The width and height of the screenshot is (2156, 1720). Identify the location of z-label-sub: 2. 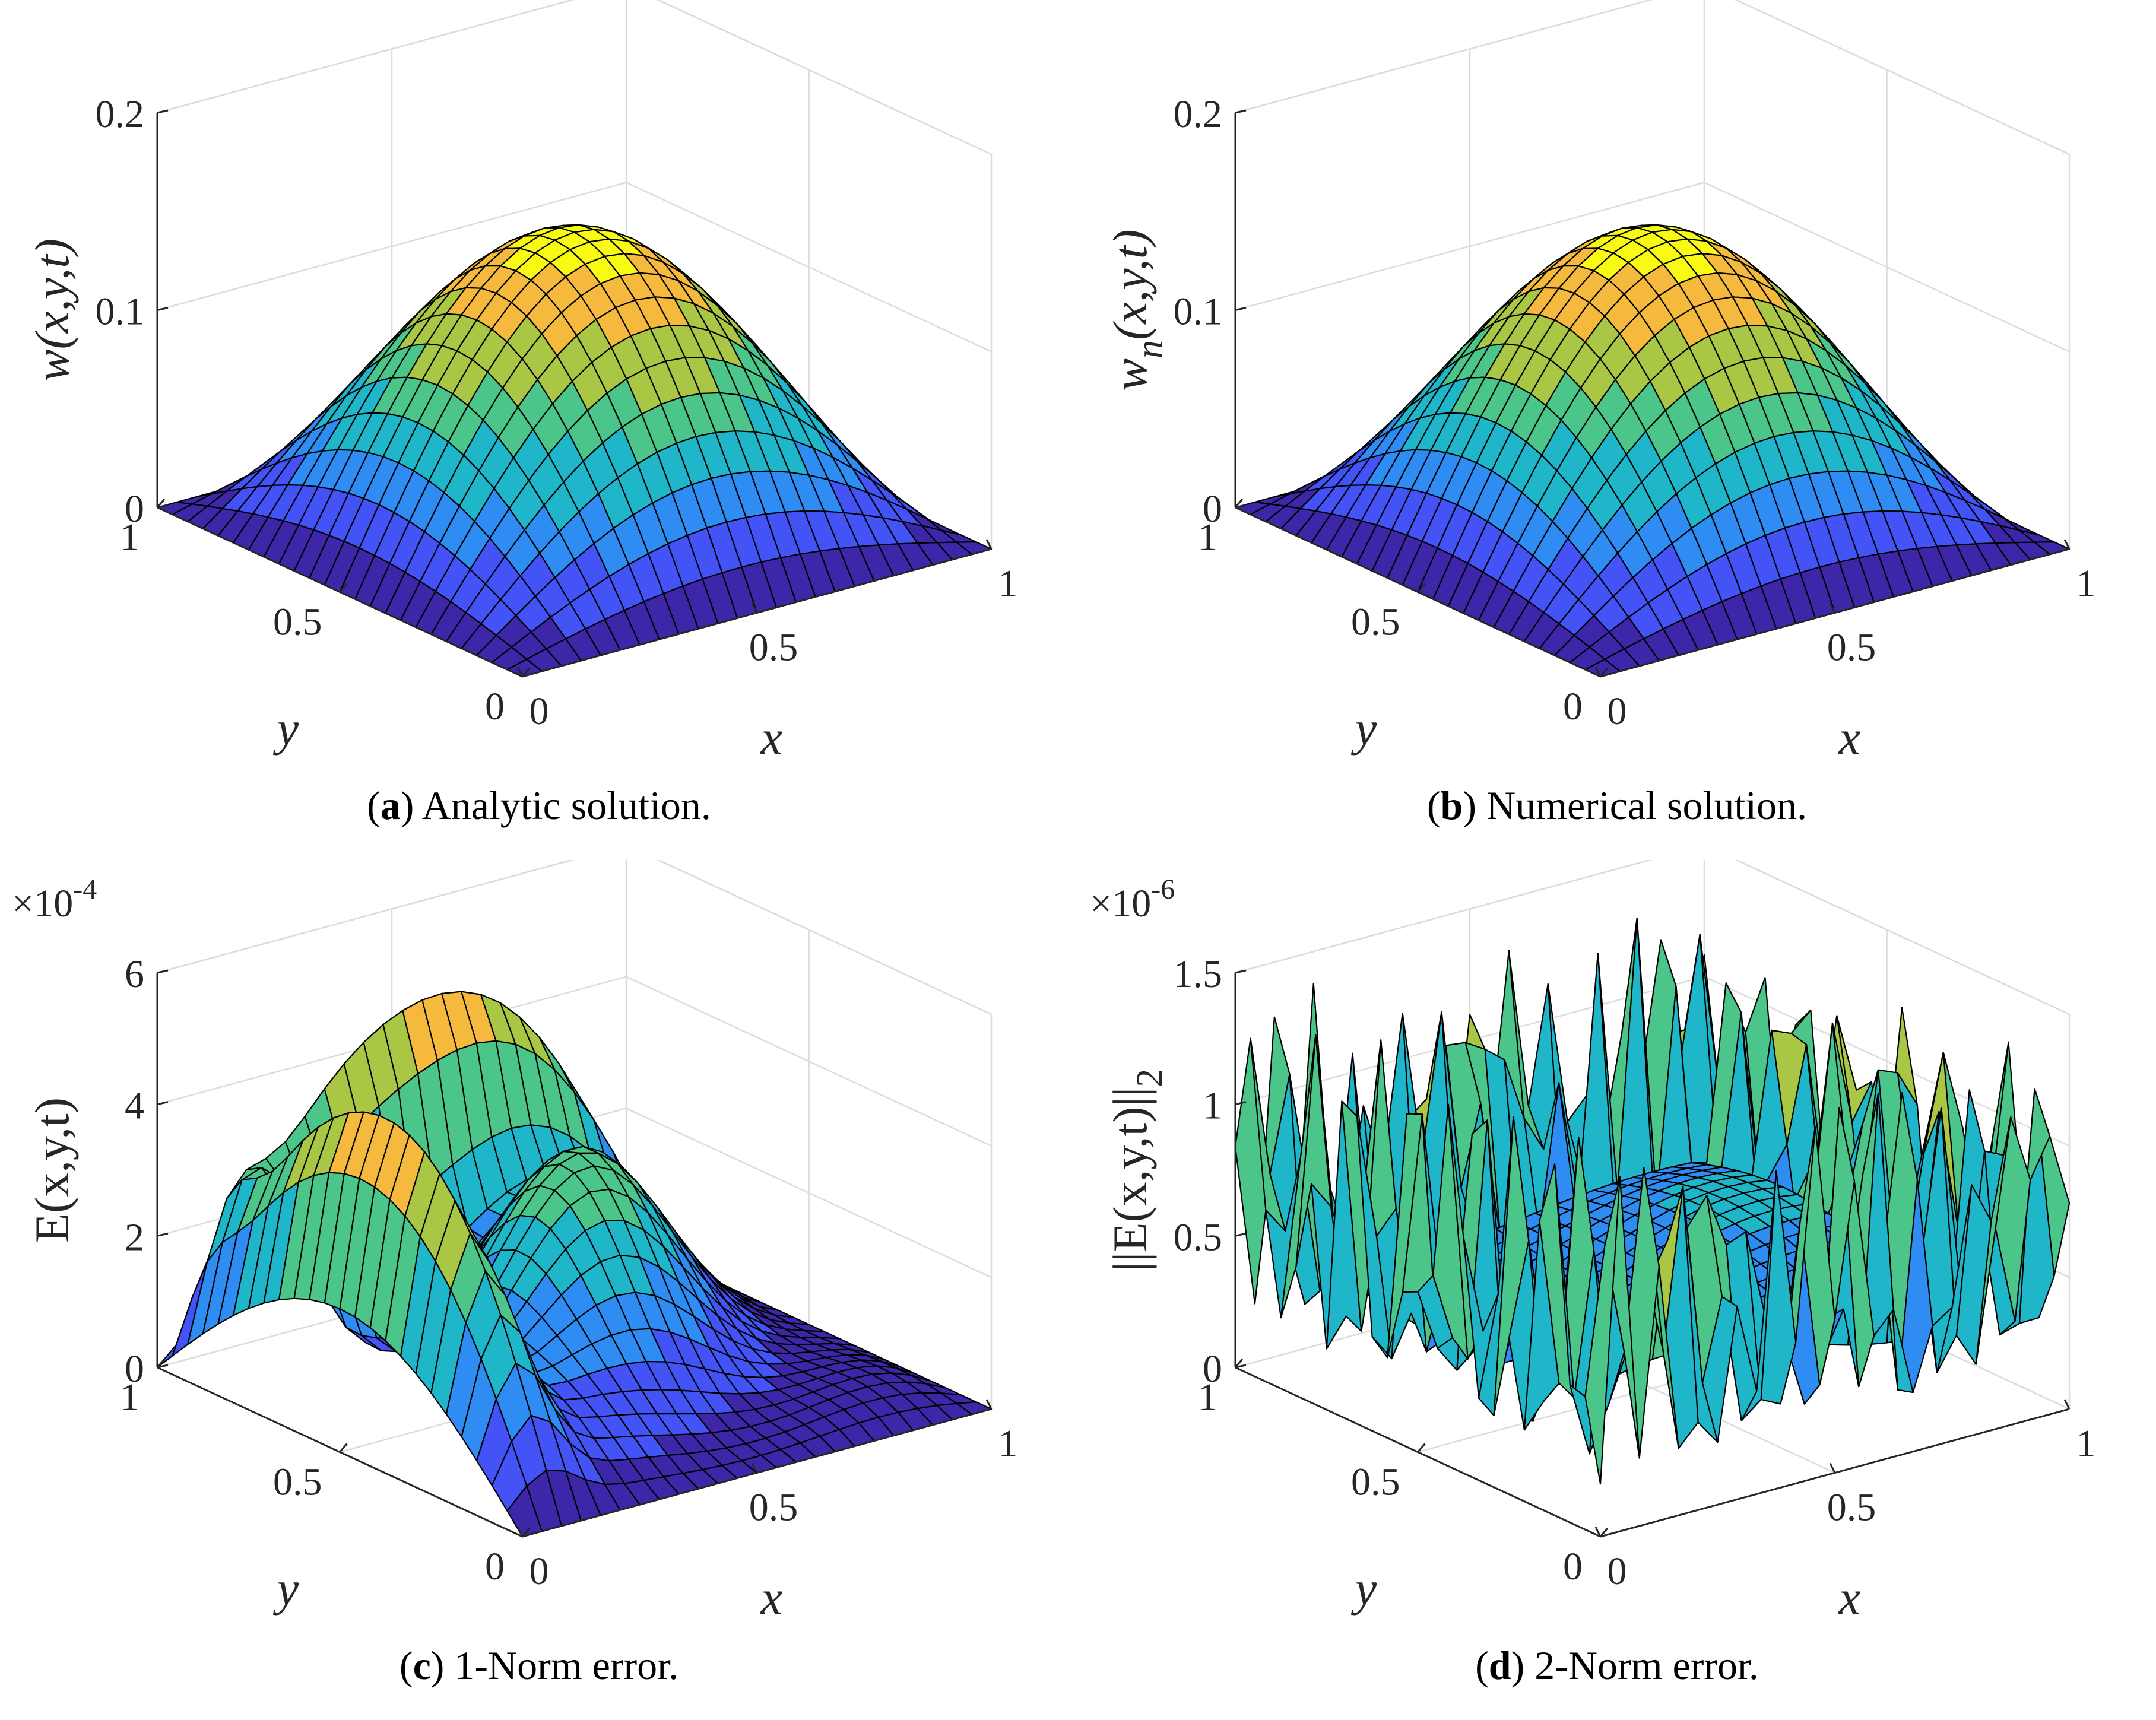
(1150, 1078).